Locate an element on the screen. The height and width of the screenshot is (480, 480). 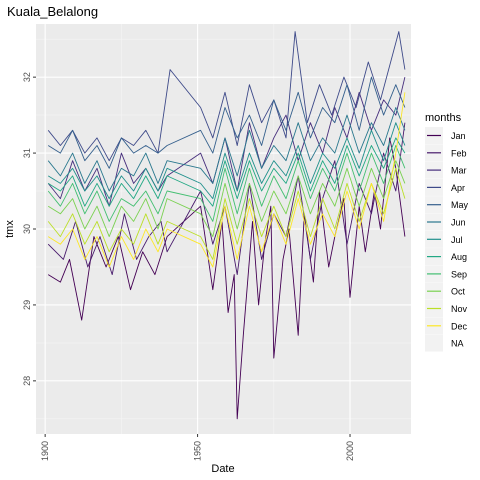
series-line-oct is located at coordinates (226, 199).